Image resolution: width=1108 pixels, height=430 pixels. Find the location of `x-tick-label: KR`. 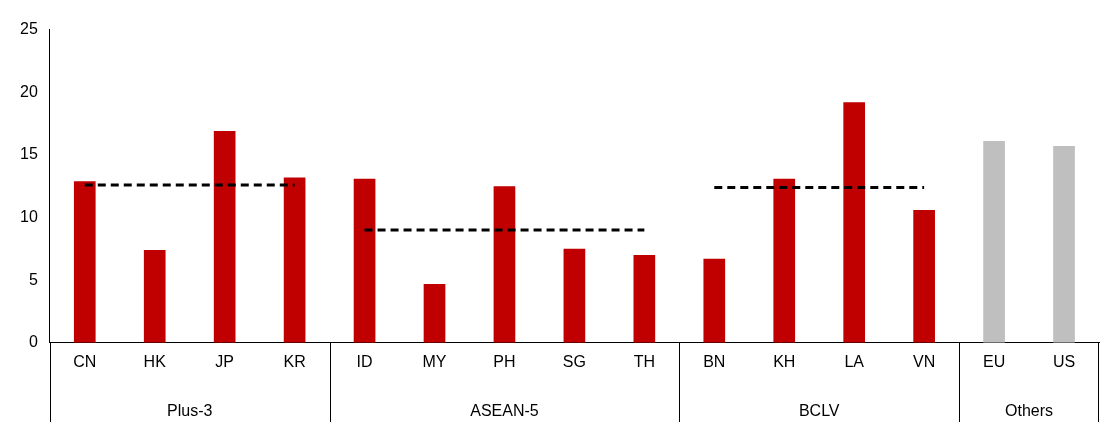

x-tick-label: KR is located at coordinates (294, 361).